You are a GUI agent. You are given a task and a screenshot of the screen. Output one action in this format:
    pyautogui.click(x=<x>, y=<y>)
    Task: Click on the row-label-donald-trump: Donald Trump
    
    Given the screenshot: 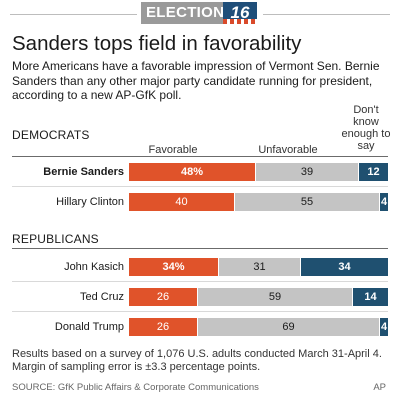 What is the action you would take?
    pyautogui.click(x=89, y=327)
    